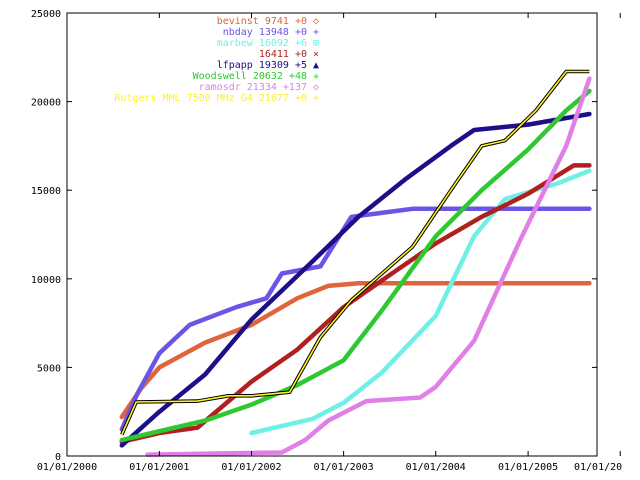 Image resolution: width=640 pixels, height=480 pixels. Describe the element at coordinates (316, 76) in the screenshot. I see `legend-marker: ✳` at that location.